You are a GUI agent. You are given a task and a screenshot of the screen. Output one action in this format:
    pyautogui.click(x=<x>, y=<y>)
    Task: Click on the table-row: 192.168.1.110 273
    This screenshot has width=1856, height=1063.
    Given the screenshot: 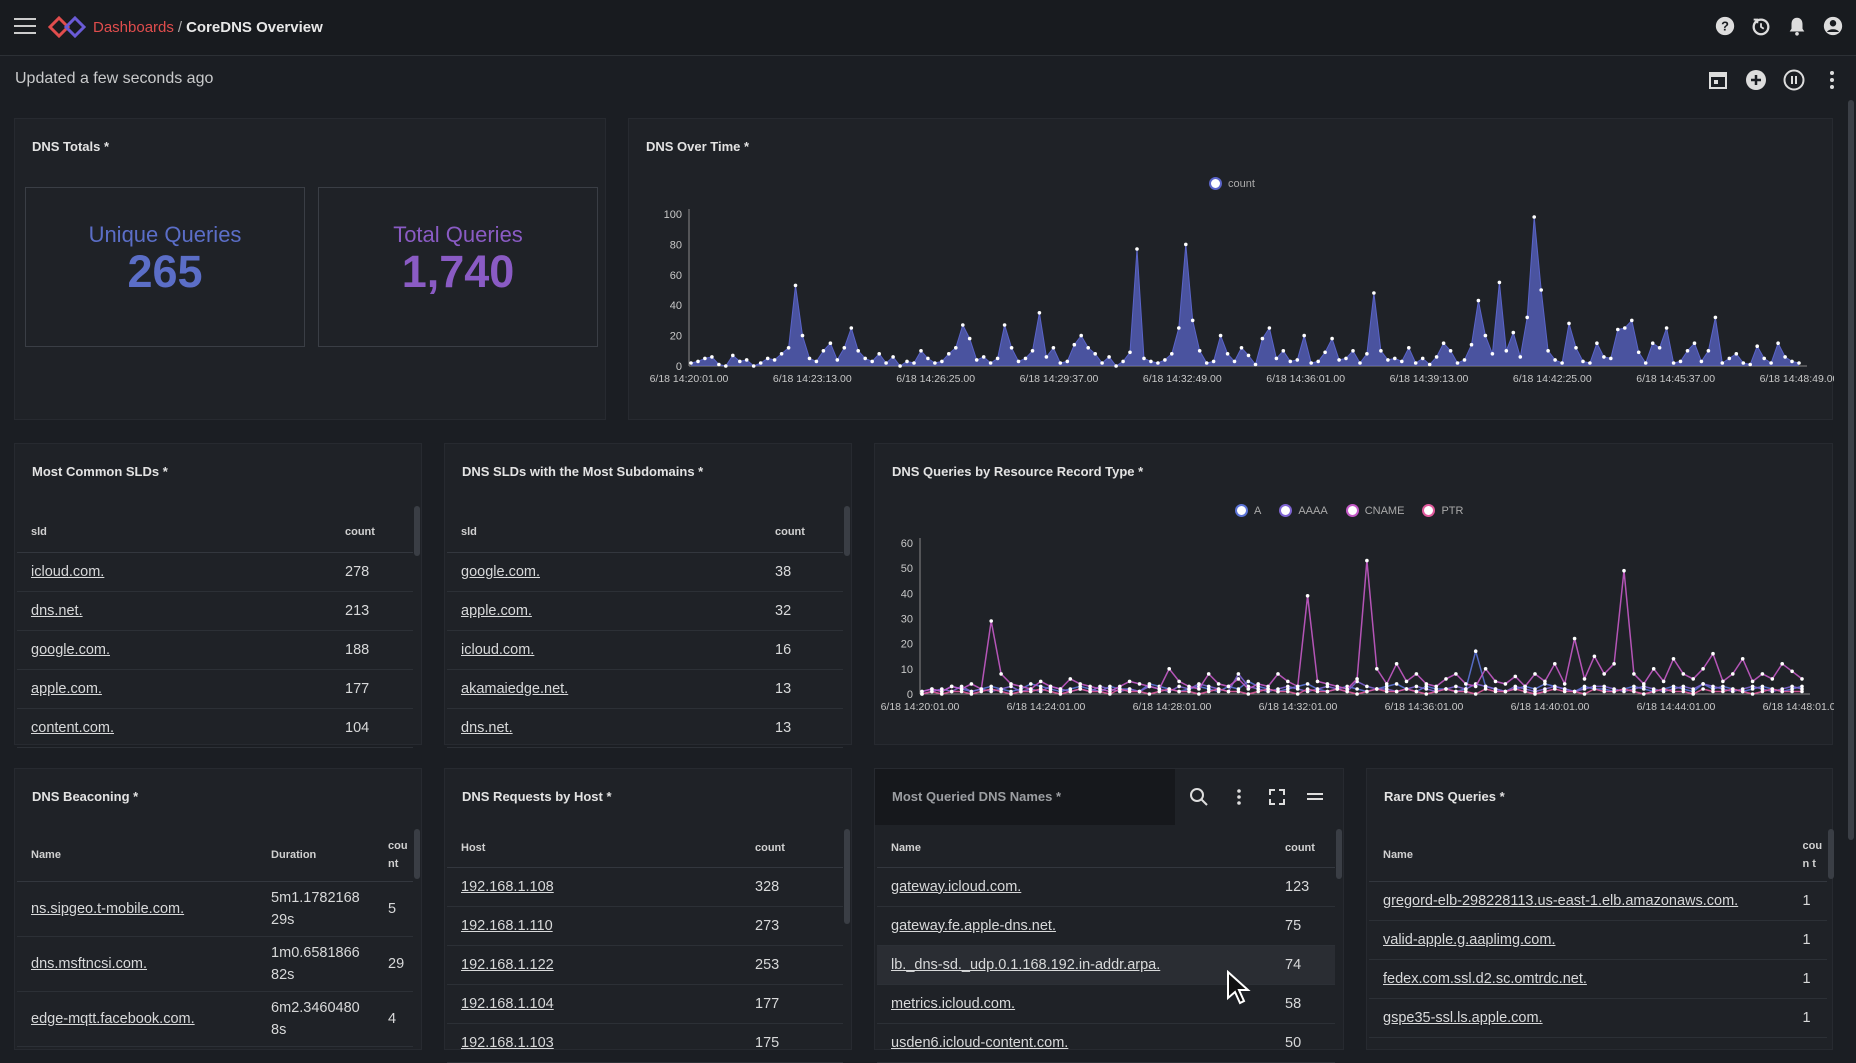 What is the action you would take?
    pyautogui.click(x=645, y=926)
    